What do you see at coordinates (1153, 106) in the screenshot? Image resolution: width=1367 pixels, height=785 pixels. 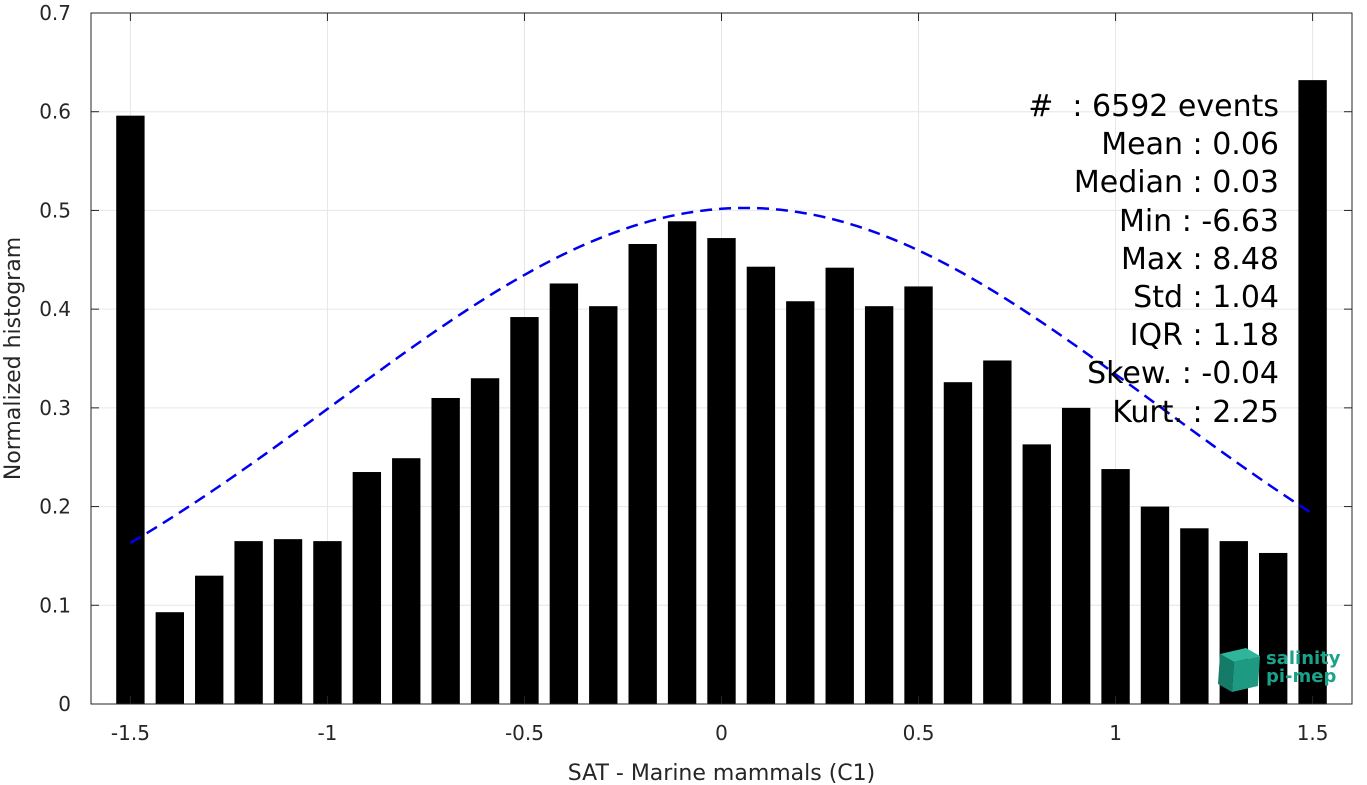 I see `stat-count: # : 6592 events` at bounding box center [1153, 106].